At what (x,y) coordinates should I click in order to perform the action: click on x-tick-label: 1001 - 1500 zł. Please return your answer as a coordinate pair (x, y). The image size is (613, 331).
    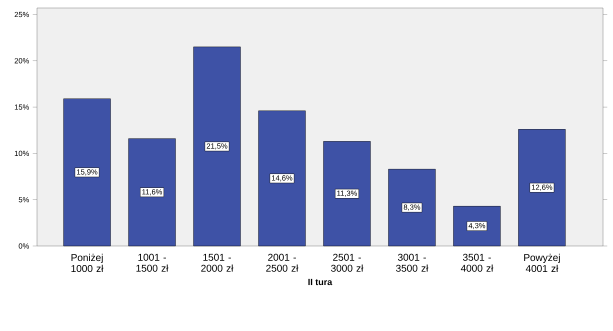
    Looking at the image, I should click on (152, 263).